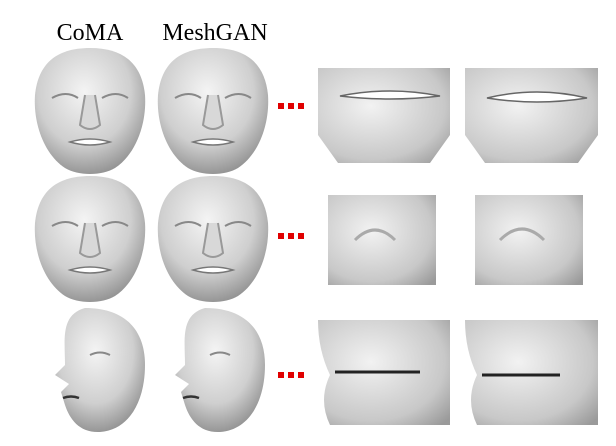  I want to click on column-label: CoMA, so click(90, 33).